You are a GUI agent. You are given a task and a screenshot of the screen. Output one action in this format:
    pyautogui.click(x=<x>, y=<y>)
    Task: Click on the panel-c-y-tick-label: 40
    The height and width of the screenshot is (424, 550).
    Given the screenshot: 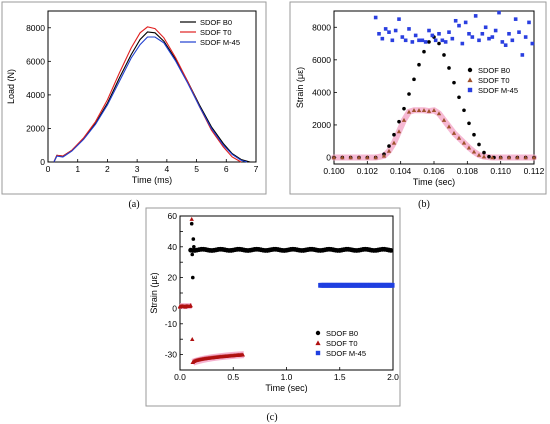 What is the action you would take?
    pyautogui.click(x=173, y=247)
    